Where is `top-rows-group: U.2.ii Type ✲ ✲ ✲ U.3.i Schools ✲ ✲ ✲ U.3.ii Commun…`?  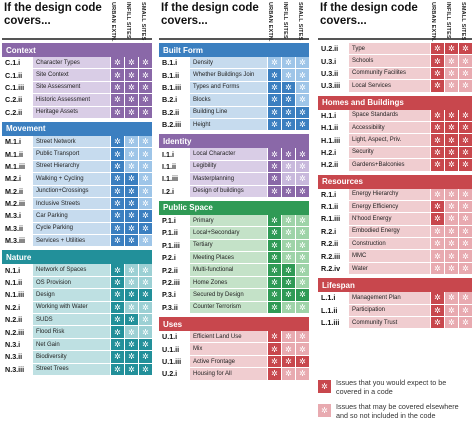 top-rows-group: U.2.ii Type ✲ ✲ ✲ U.3.i Schools ✲ ✲ ✲ U.3.ii Commun… is located at coordinates (395, 68).